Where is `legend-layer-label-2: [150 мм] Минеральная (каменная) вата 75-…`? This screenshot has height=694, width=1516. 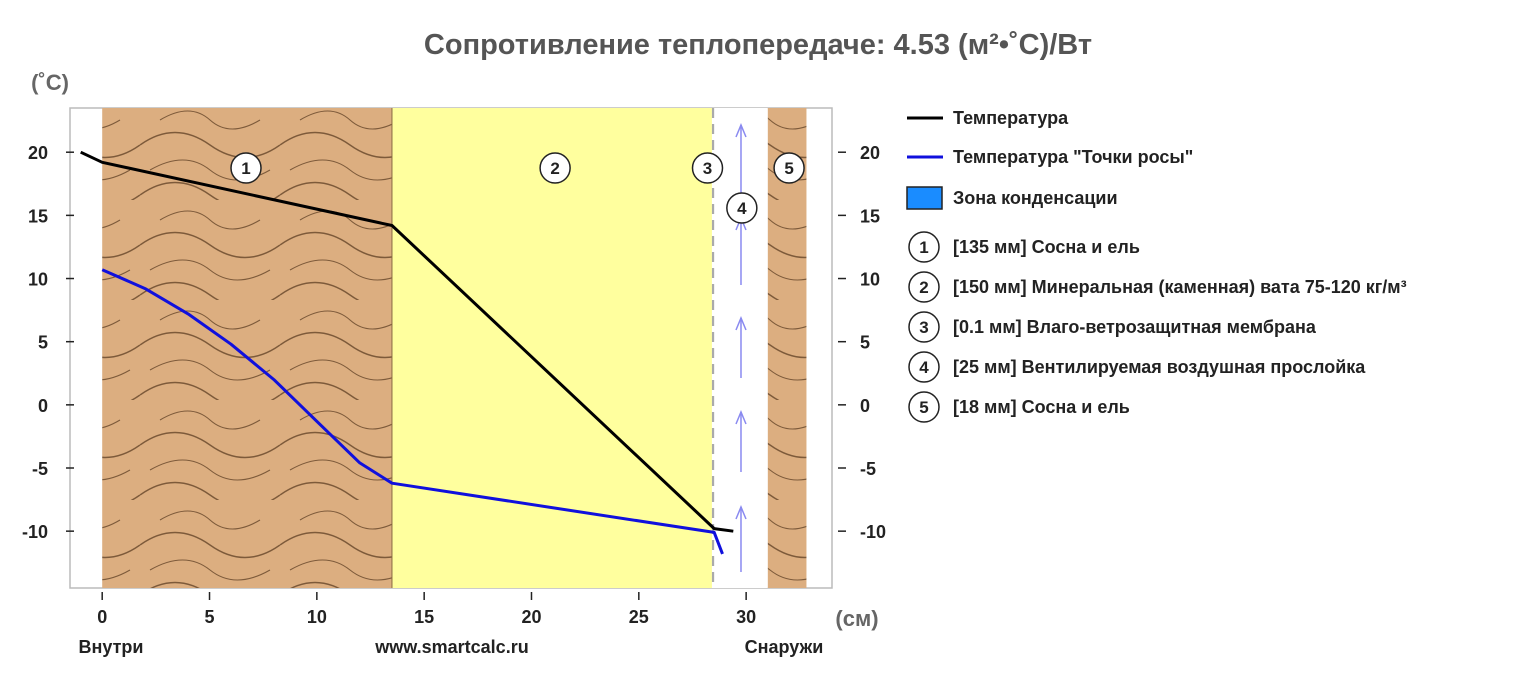
legend-layer-label-2: [150 мм] Минеральная (каменная) вата 75-… is located at coordinates (1180, 287).